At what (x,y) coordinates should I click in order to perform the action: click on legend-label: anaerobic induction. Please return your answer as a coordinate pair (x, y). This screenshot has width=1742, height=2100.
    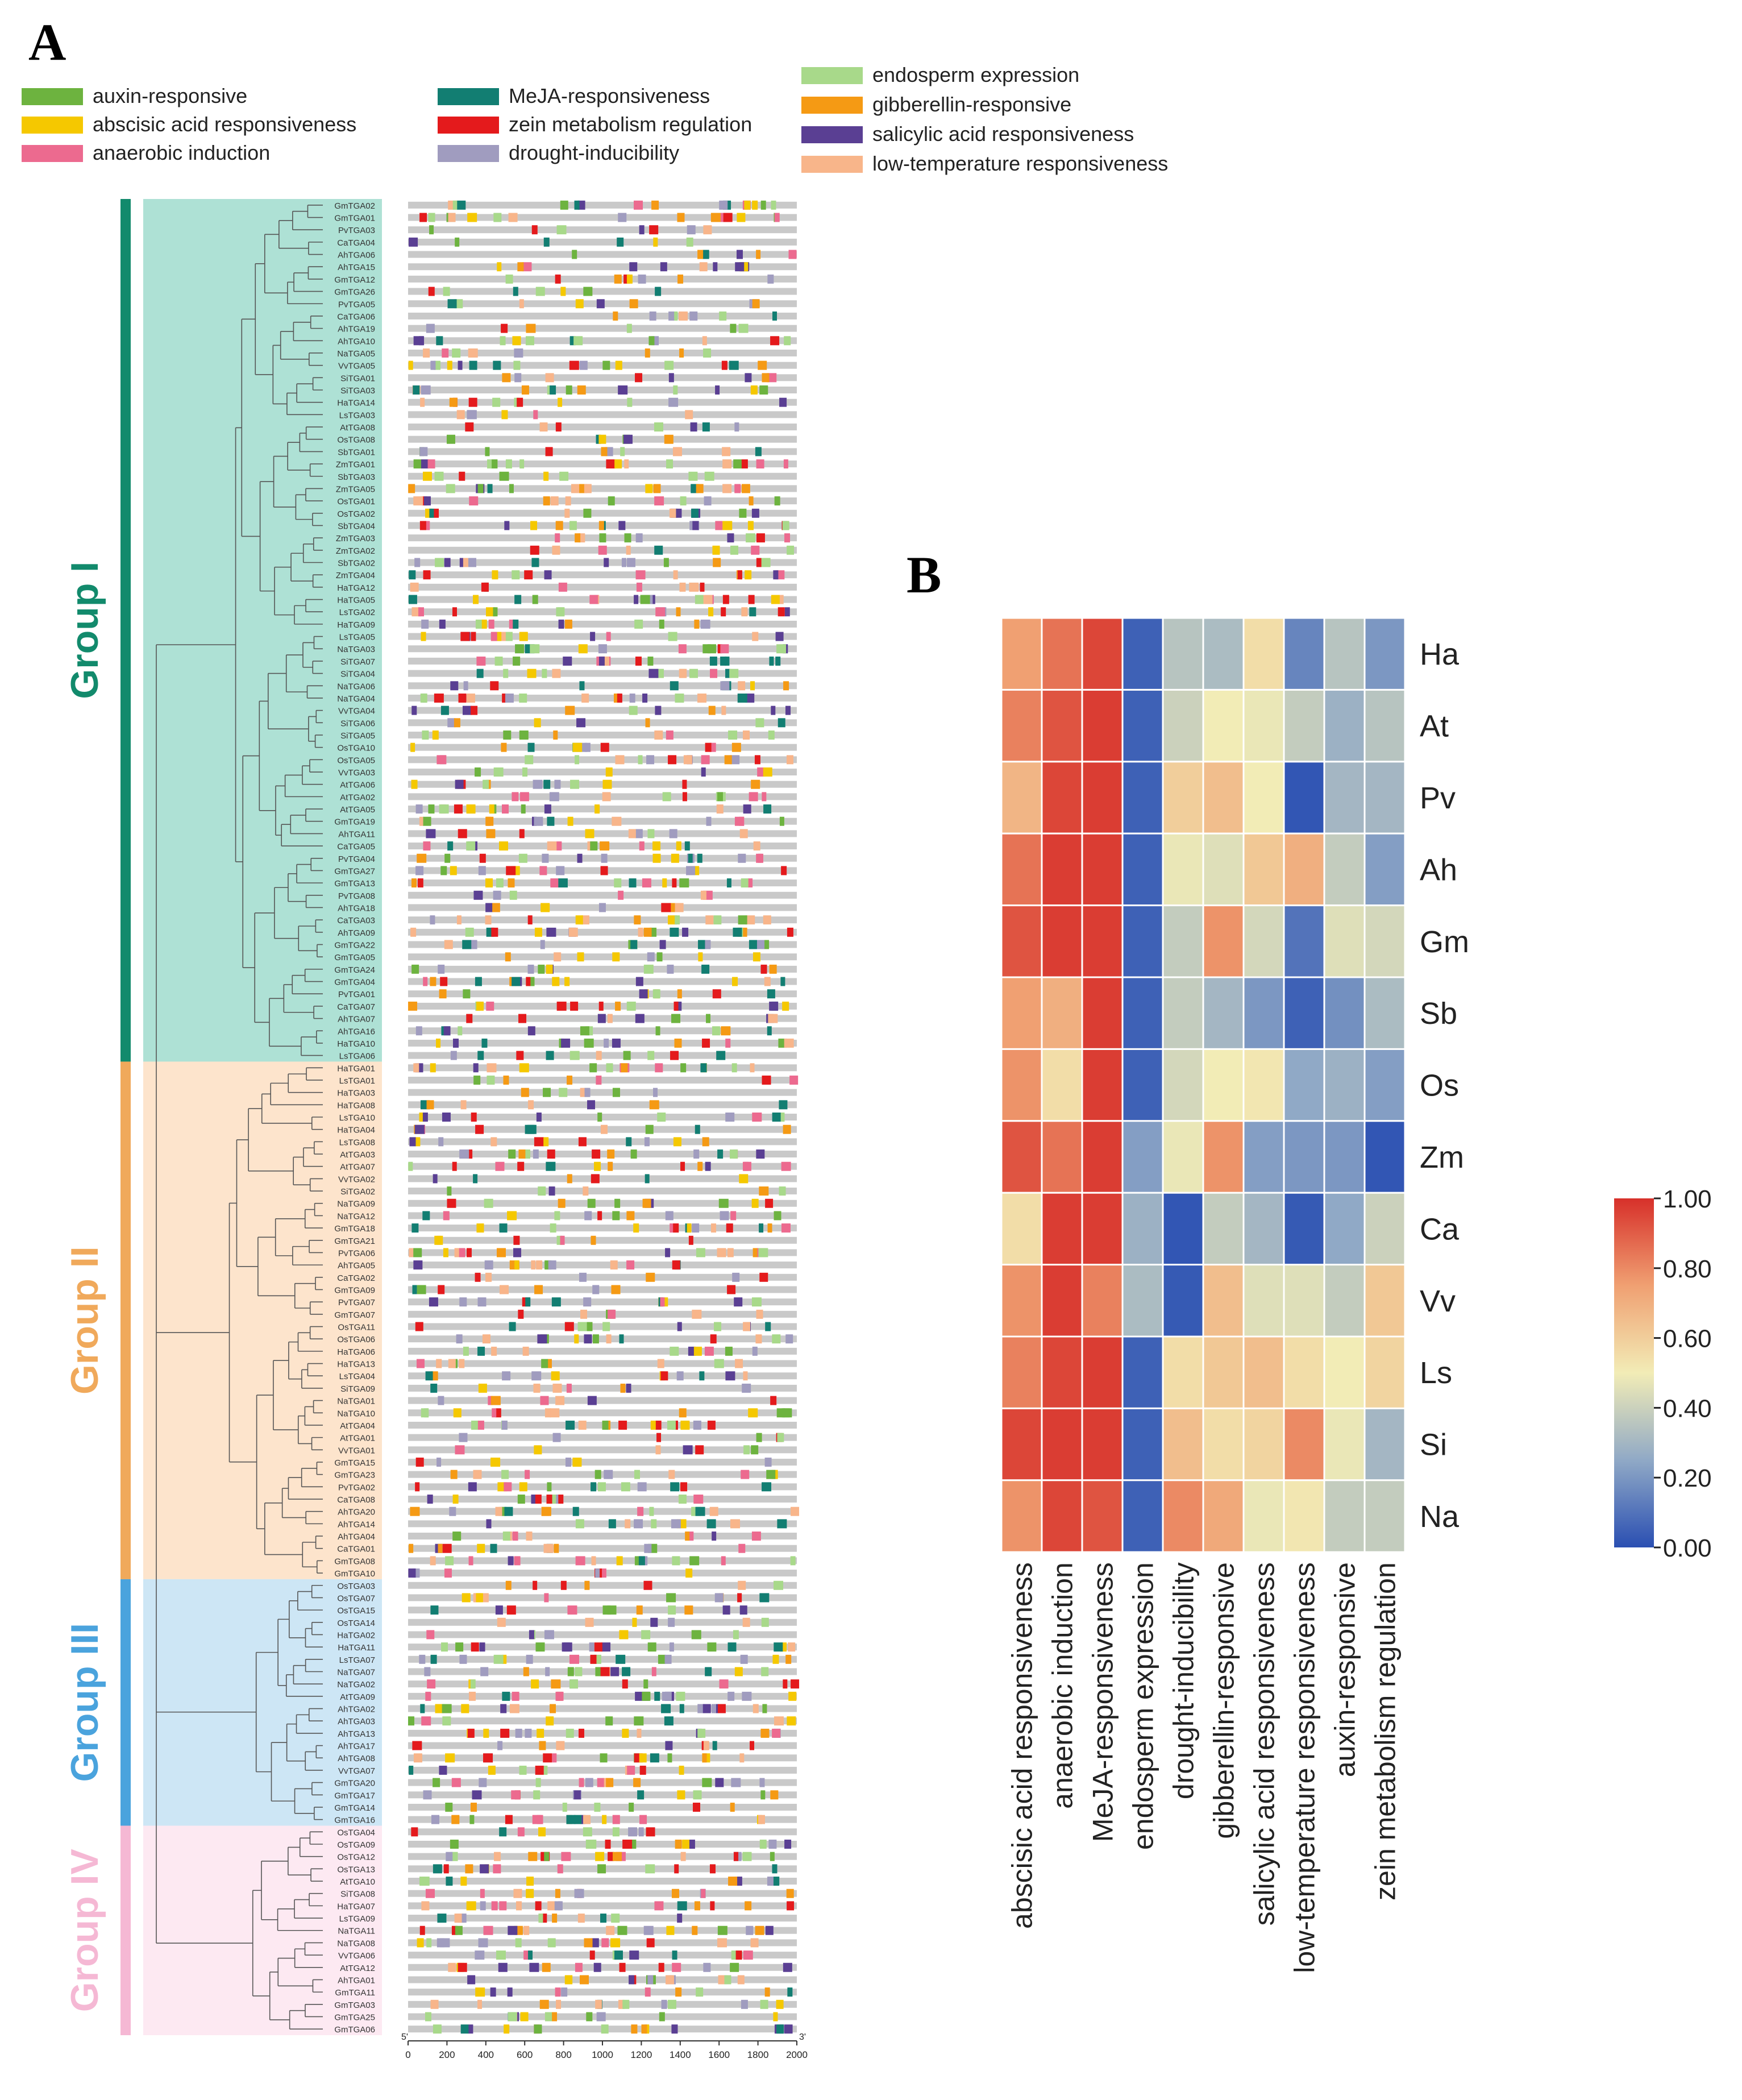
    Looking at the image, I should click on (182, 152).